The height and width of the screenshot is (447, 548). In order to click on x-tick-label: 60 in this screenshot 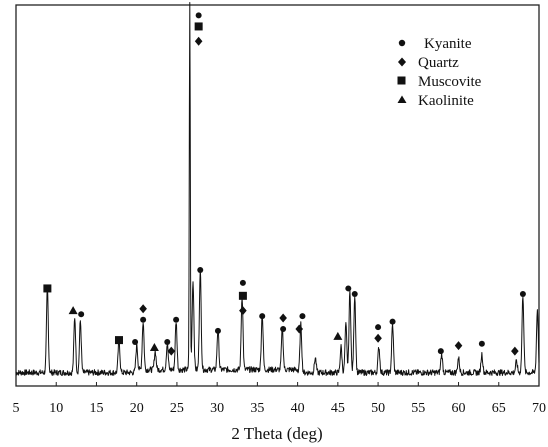, I will do `click(459, 408)`.